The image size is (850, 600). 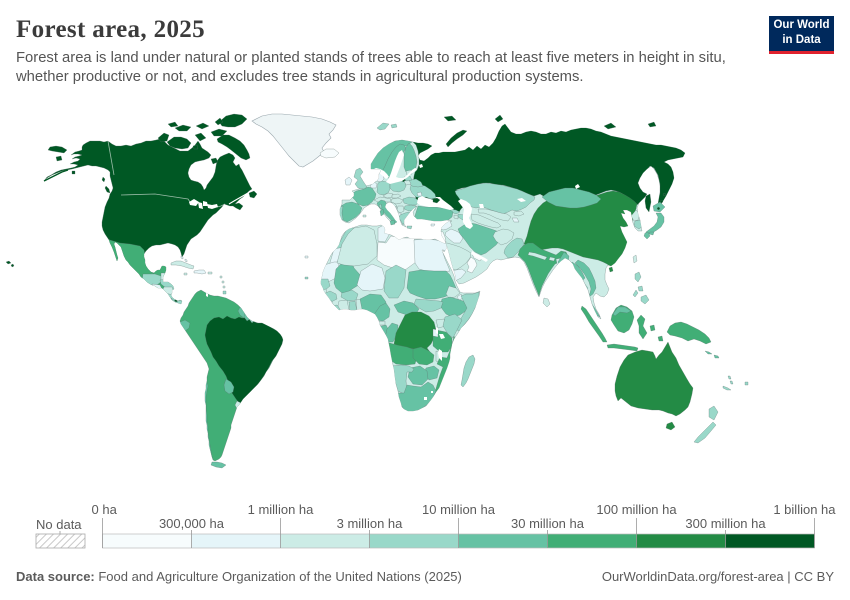 What do you see at coordinates (192, 523) in the screenshot?
I see `svg-text: 300,000 ha` at bounding box center [192, 523].